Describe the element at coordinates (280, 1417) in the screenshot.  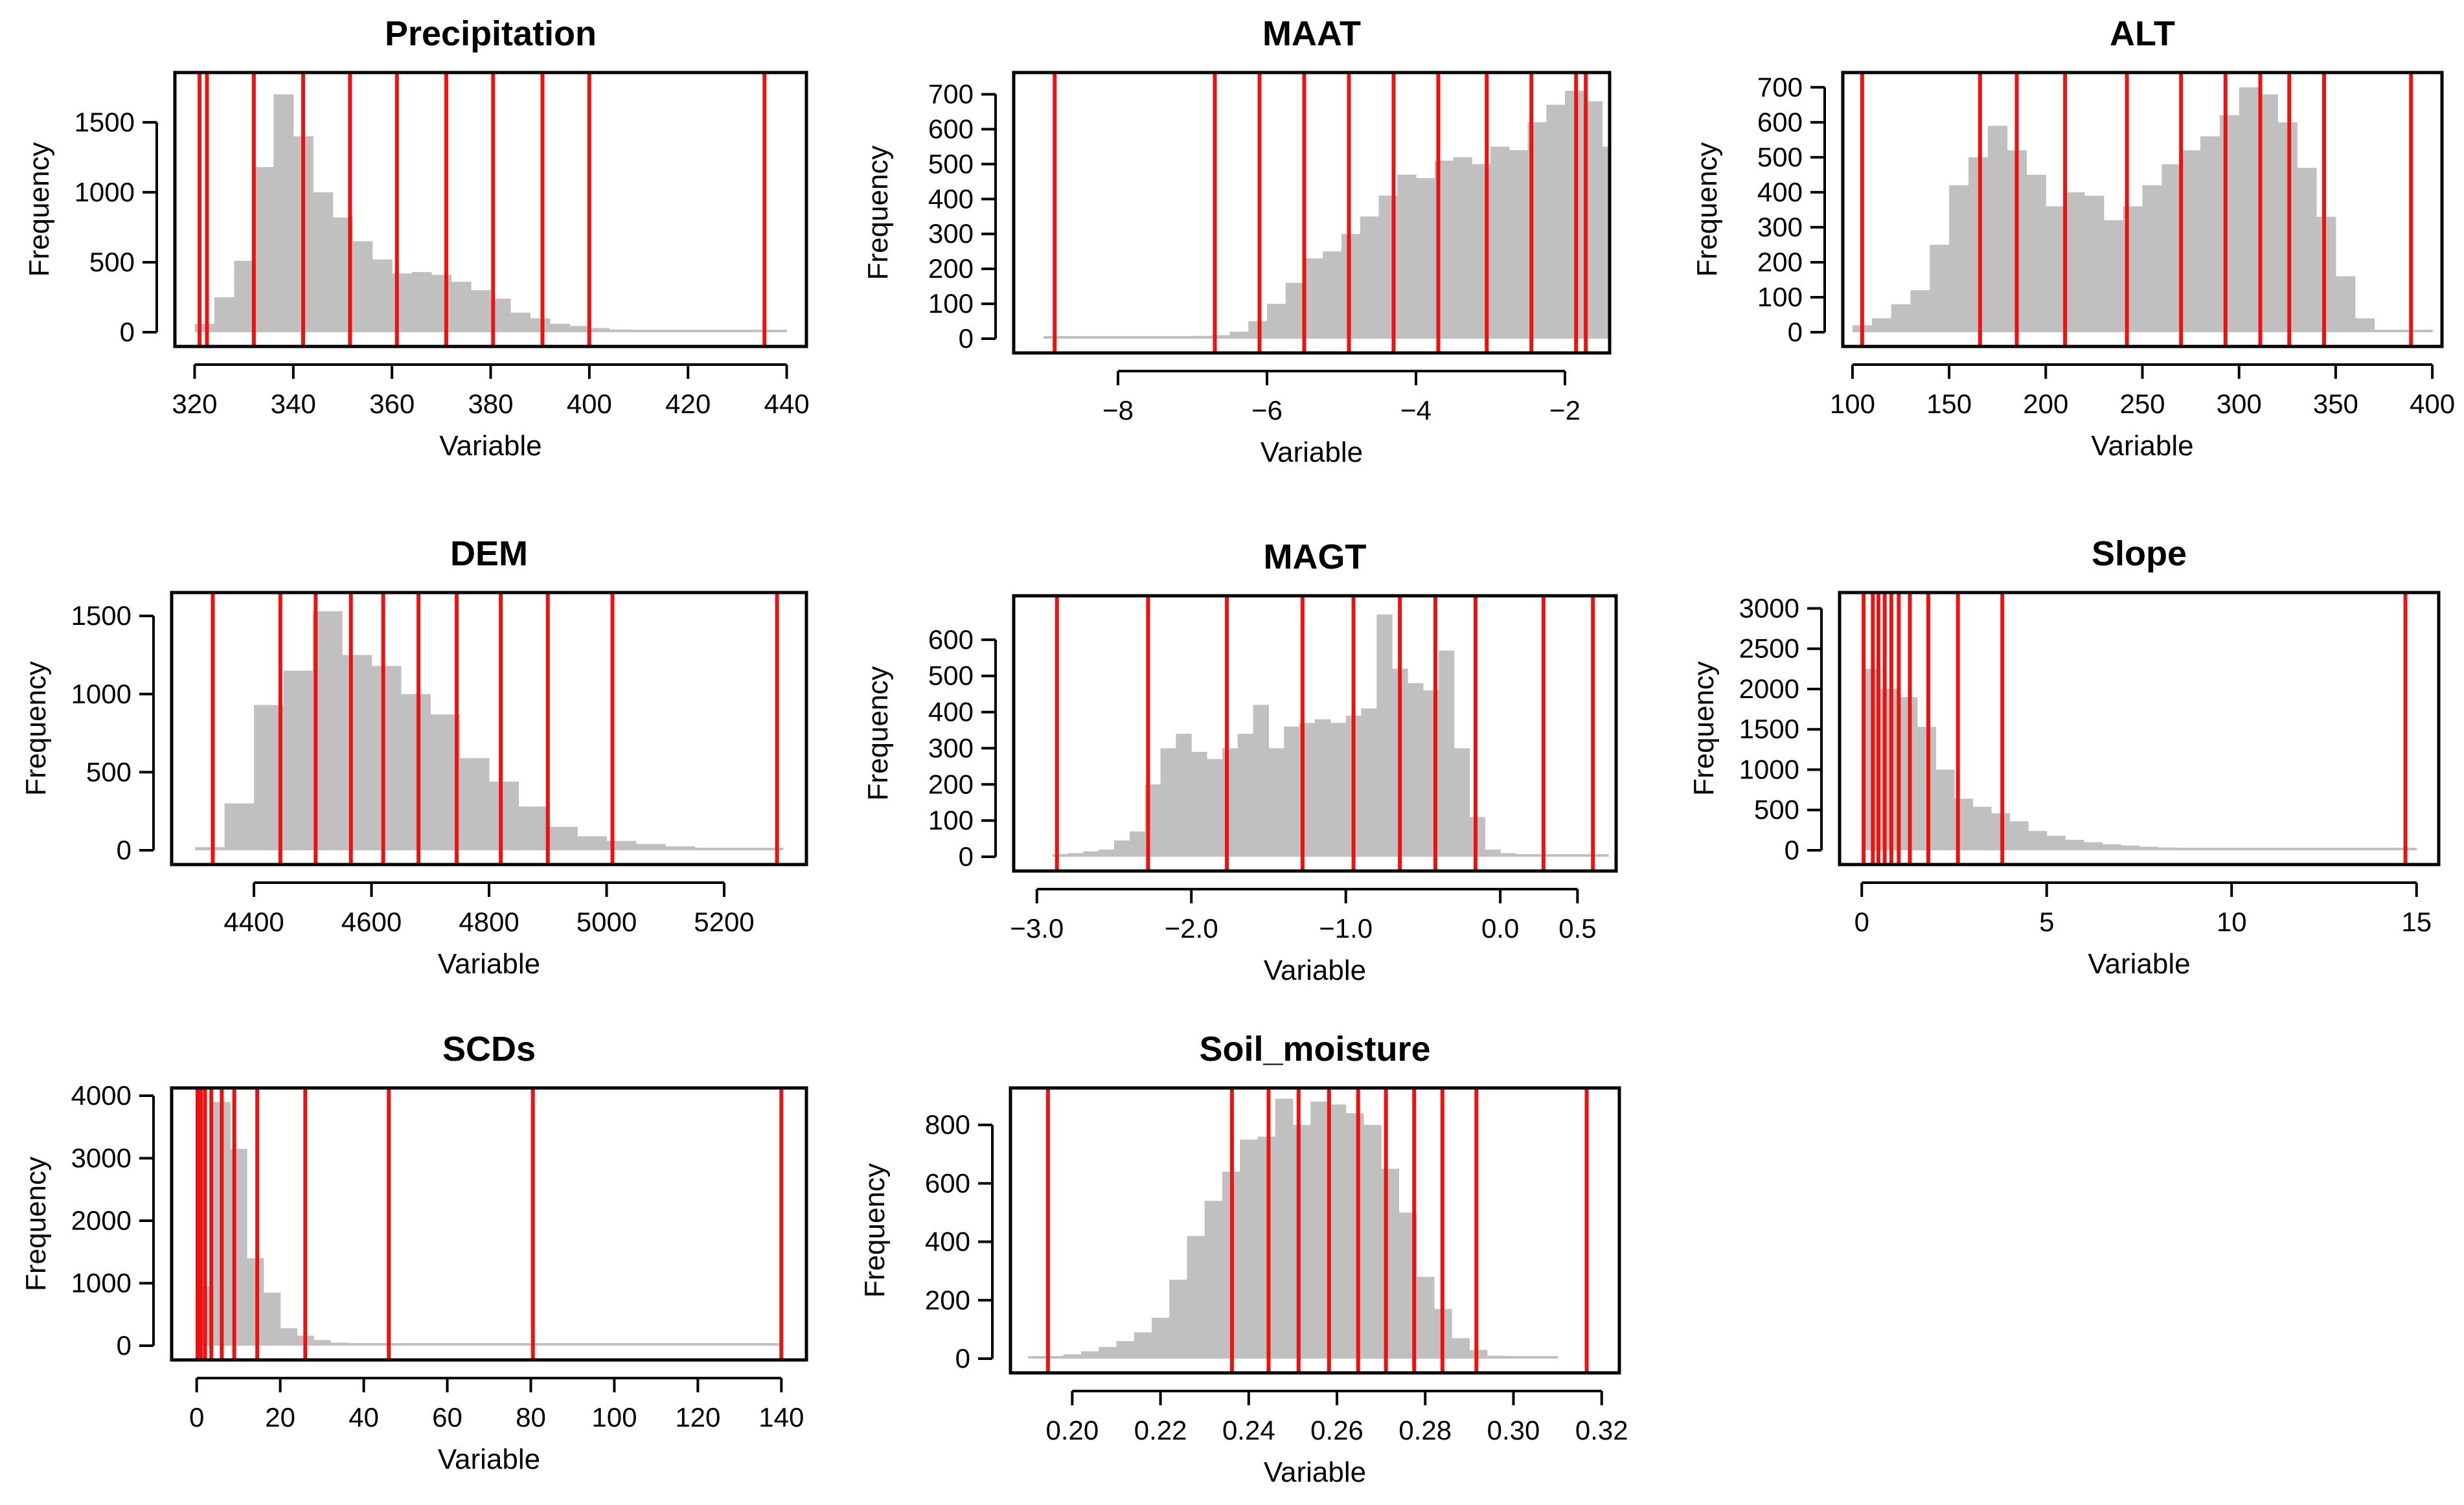
I see `x-tick-label: 20` at that location.